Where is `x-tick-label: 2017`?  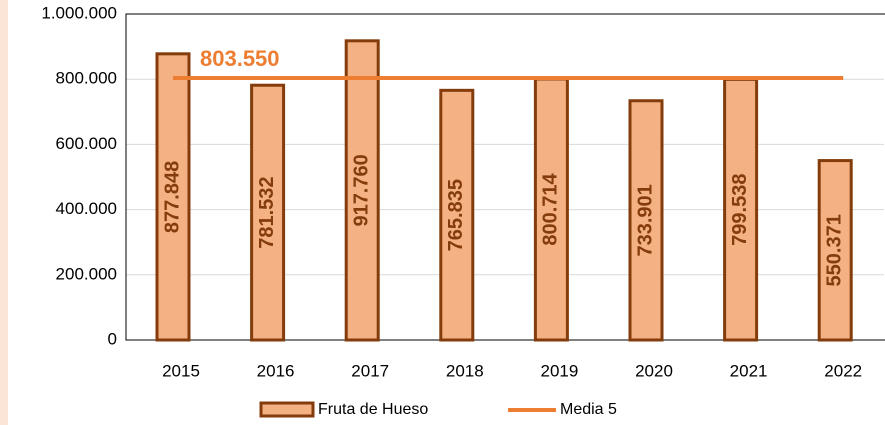 x-tick-label: 2017 is located at coordinates (370, 370).